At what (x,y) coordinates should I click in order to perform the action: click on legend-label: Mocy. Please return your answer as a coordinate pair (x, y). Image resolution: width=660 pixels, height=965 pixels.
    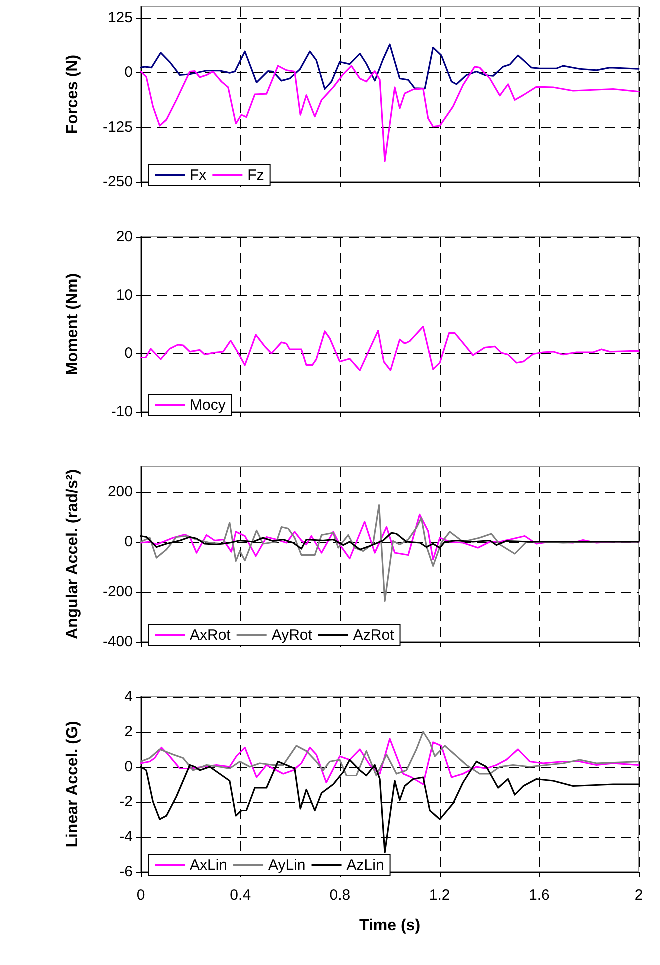
    Looking at the image, I should click on (208, 405).